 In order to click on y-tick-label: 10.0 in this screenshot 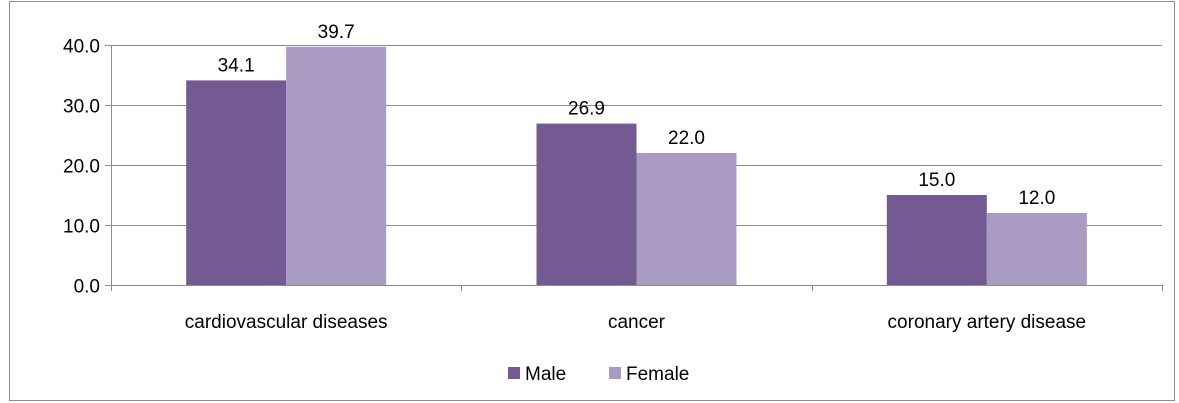, I will do `click(81, 227)`.